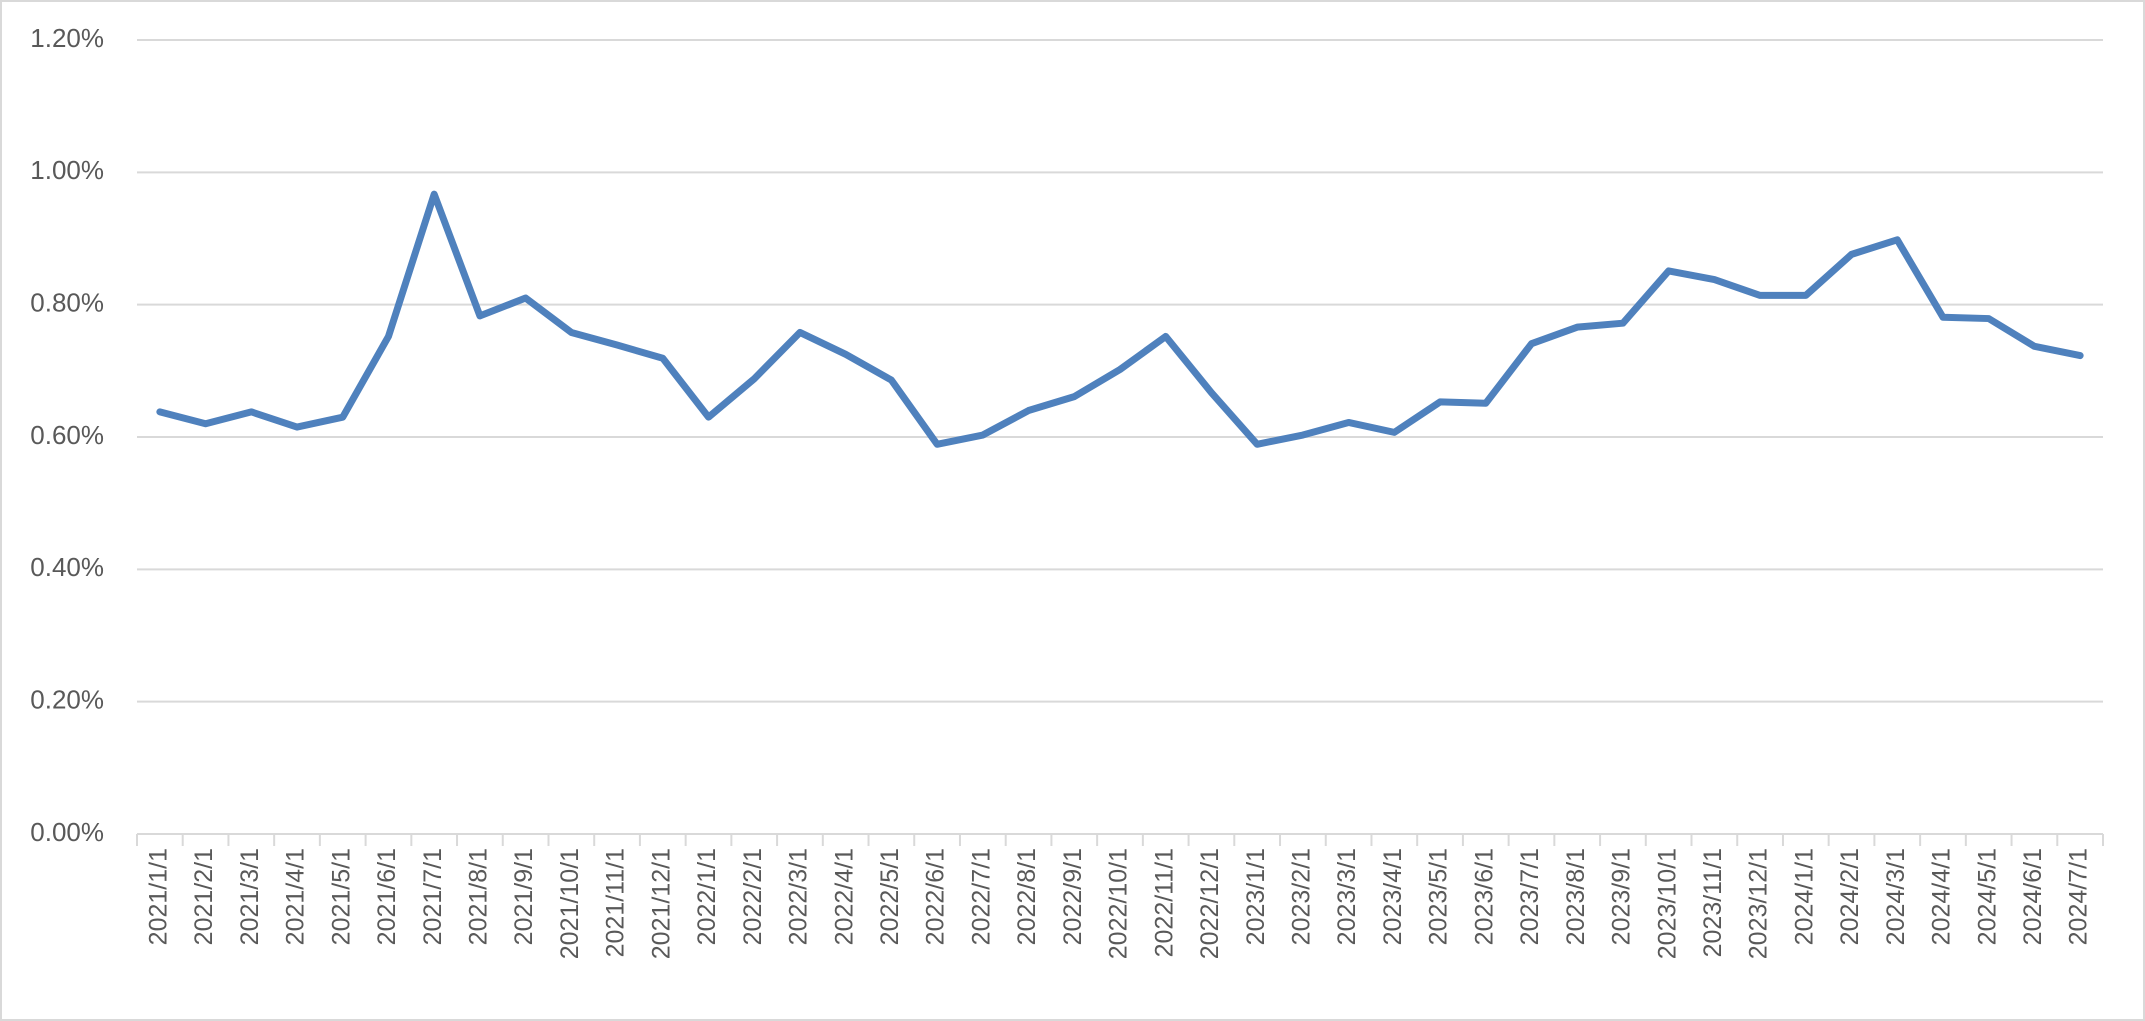 This screenshot has height=1021, width=2145. I want to click on x-tick-label: 2024/6/1, so click(2033, 896).